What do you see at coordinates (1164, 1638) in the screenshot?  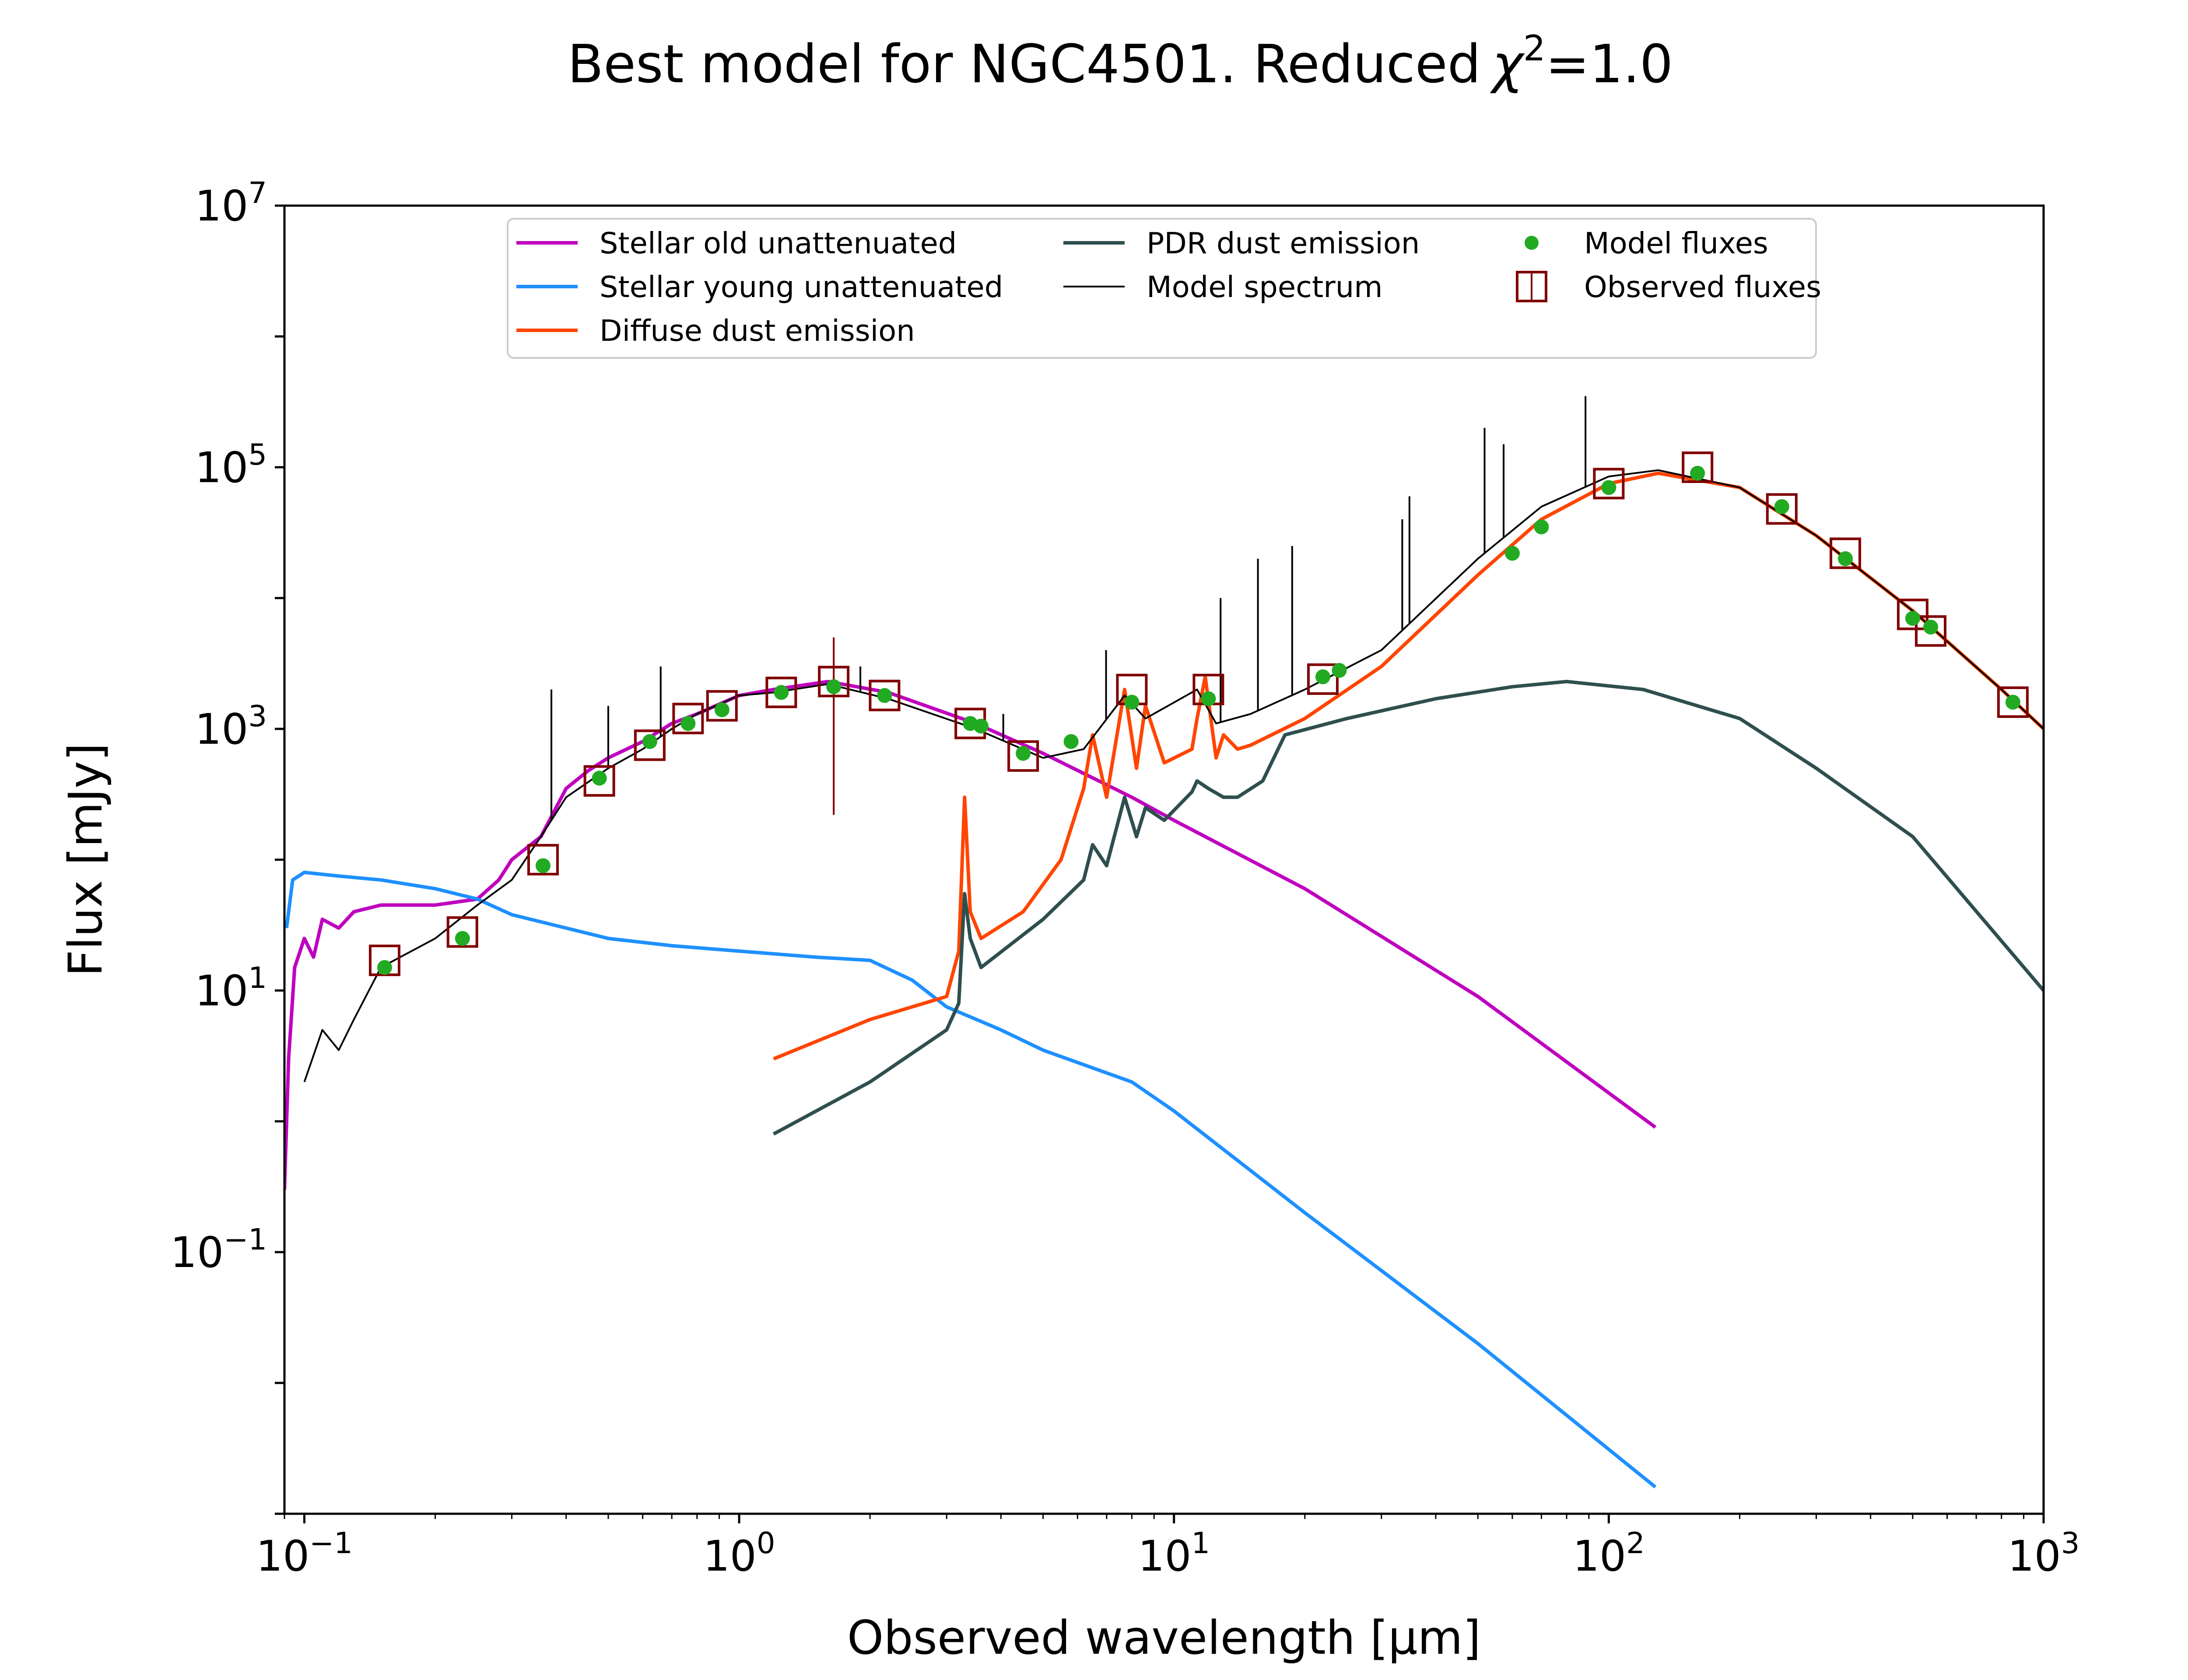 I see `x-axis-label: Observed wavelength [μm]` at bounding box center [1164, 1638].